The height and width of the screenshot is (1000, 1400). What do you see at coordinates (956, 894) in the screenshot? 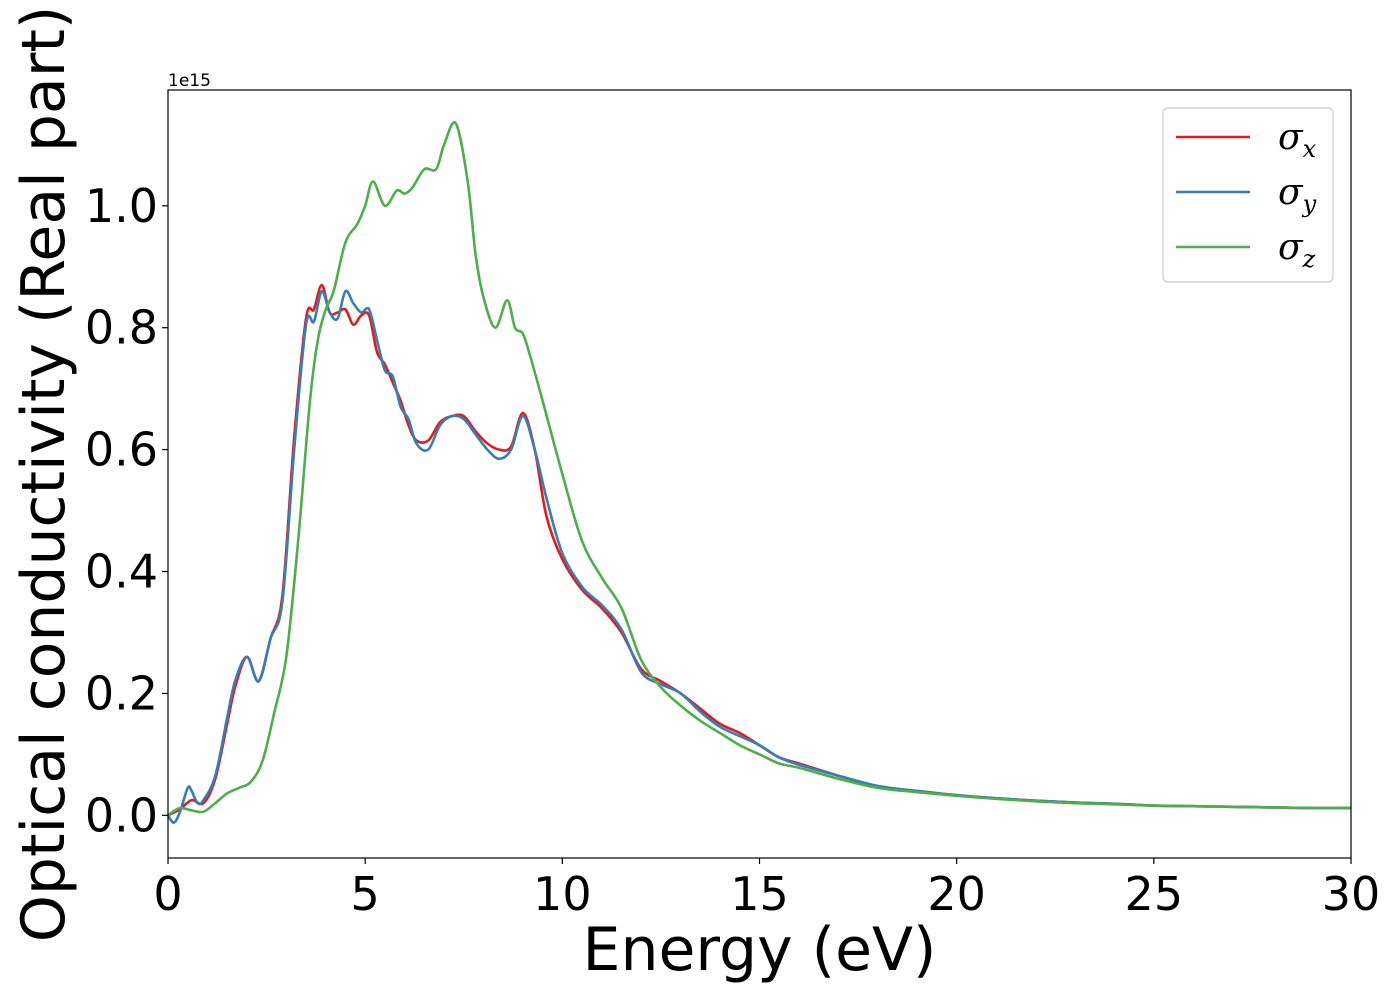
I see `x-tick-label: 20` at bounding box center [956, 894].